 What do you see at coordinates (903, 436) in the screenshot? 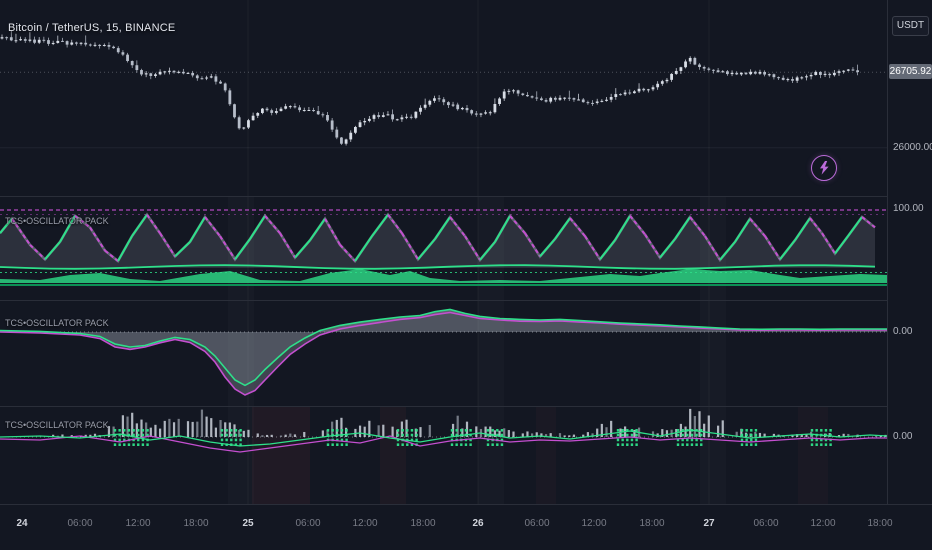
I see `oscillator3-zero-label: 0.00` at bounding box center [903, 436].